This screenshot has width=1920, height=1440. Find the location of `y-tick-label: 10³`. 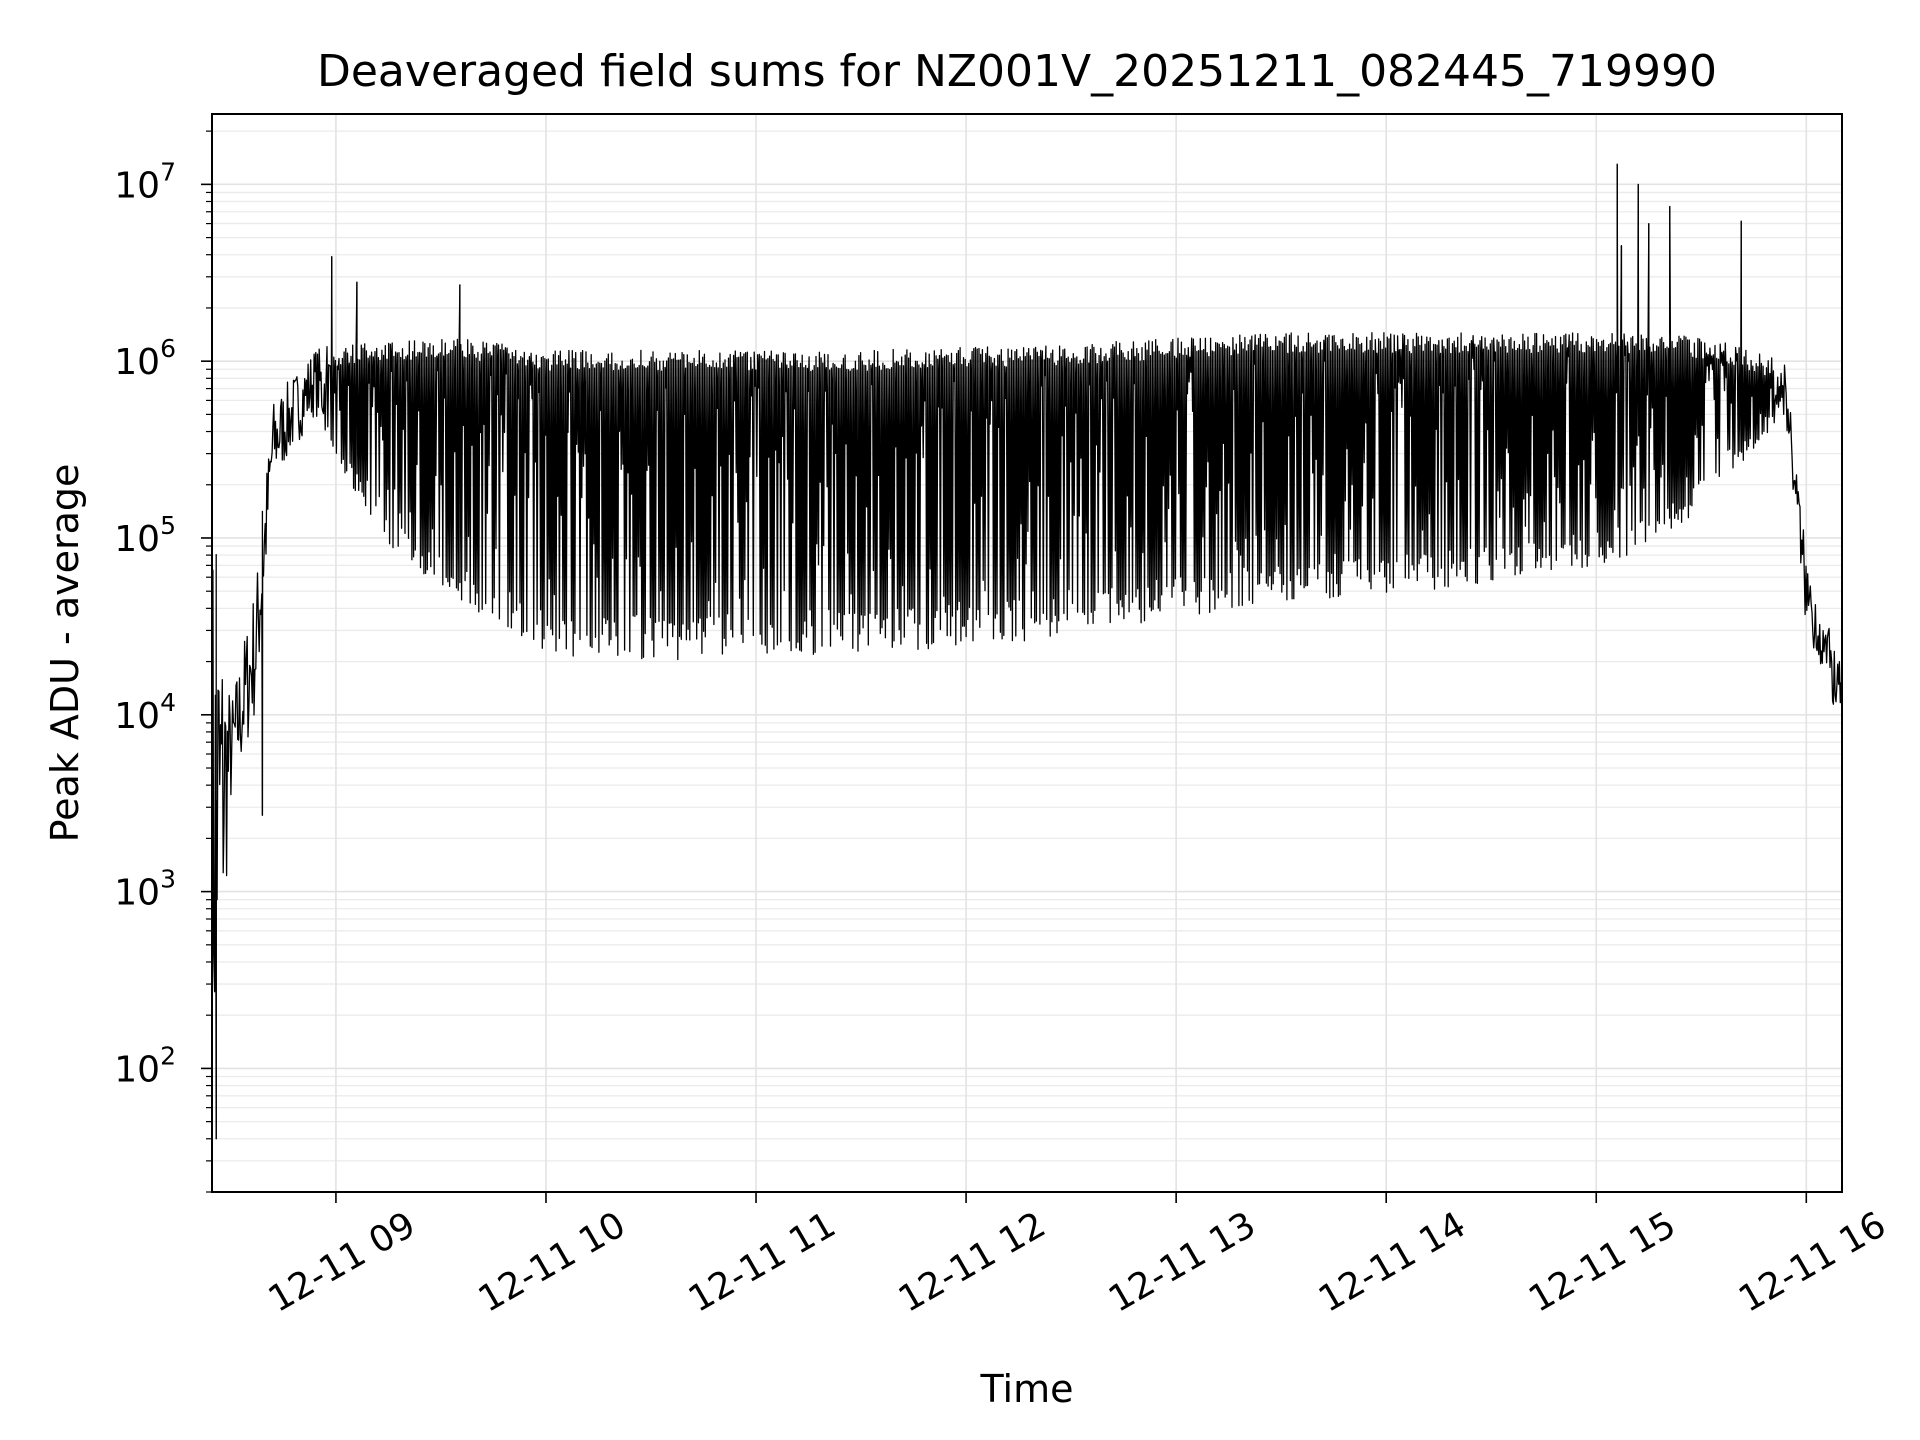

y-tick-label: 10³ is located at coordinates (145, 889).